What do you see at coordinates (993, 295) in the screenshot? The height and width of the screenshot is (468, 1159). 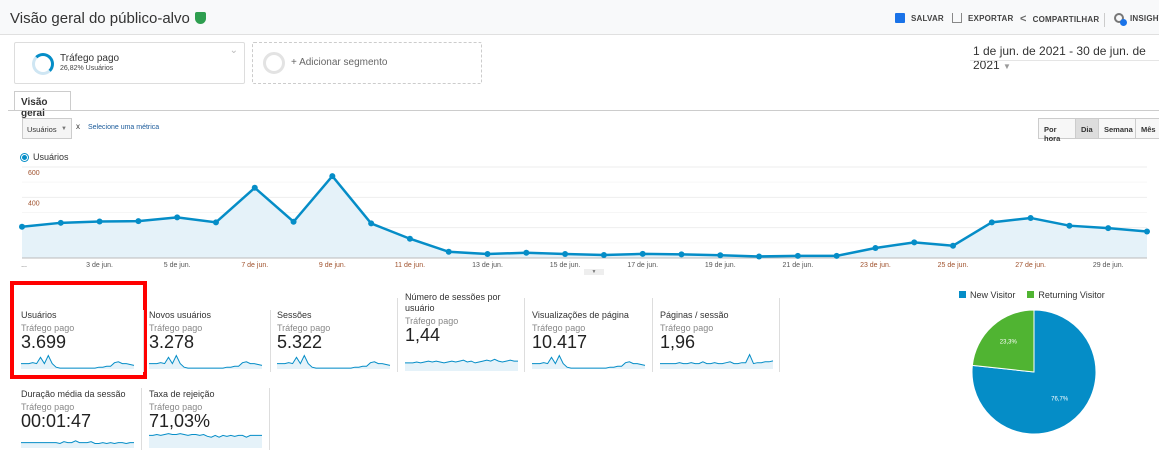 I see `legend-new-label: New Visitor` at bounding box center [993, 295].